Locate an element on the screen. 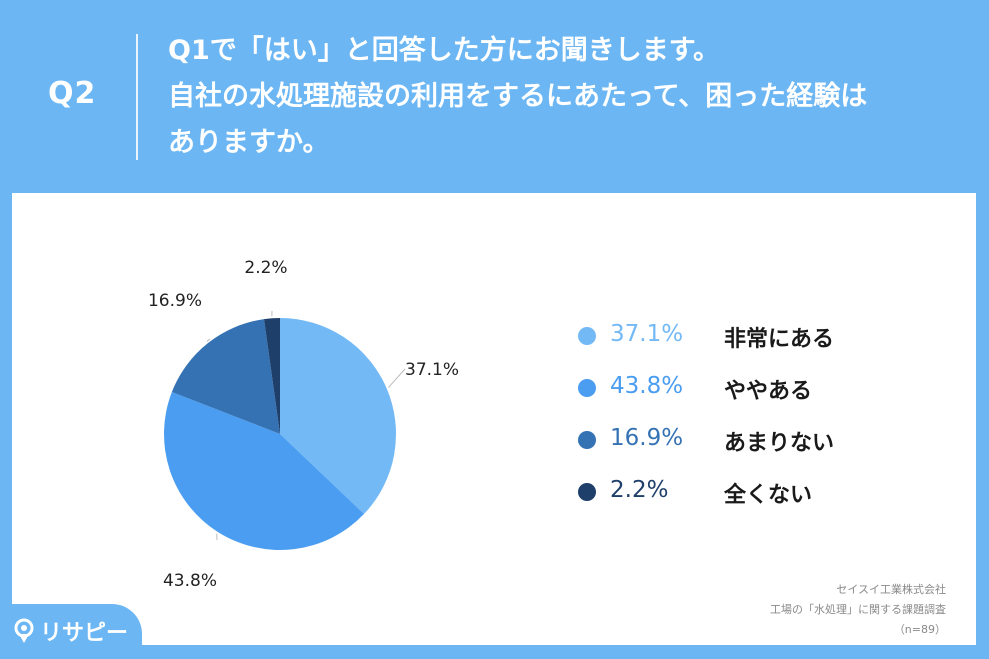 This screenshot has width=989, height=659. source-company: セイスイ工業株式会社 is located at coordinates (891, 589).